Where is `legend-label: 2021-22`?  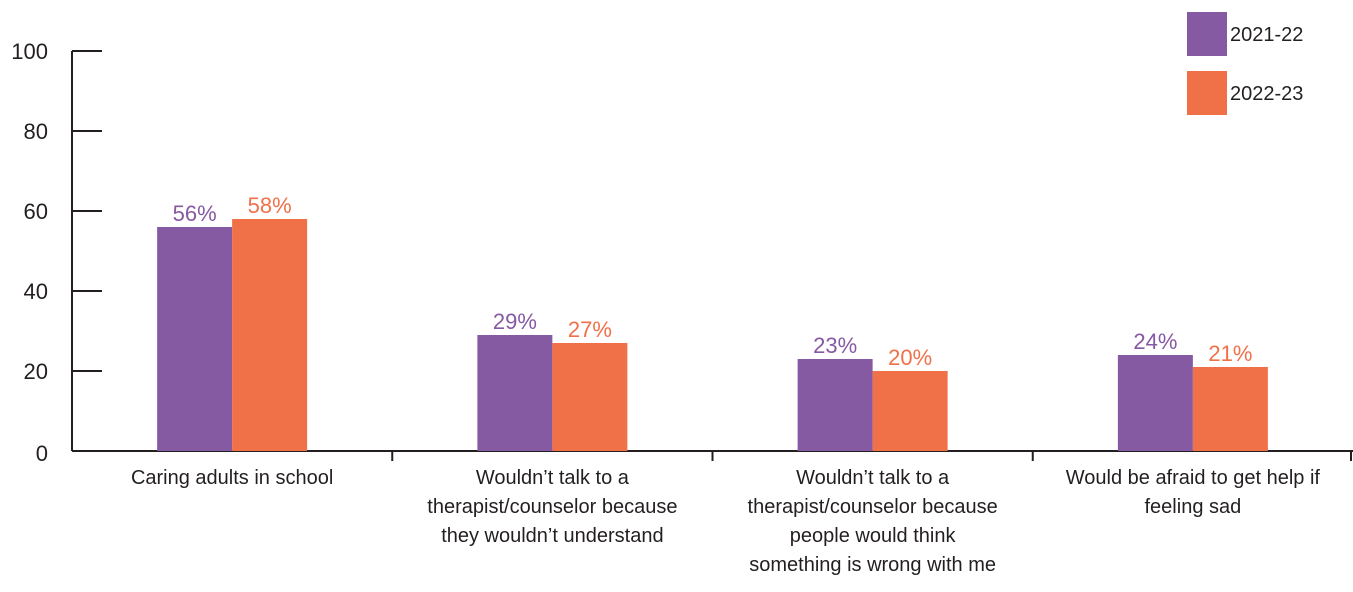 legend-label: 2021-22 is located at coordinates (1266, 35).